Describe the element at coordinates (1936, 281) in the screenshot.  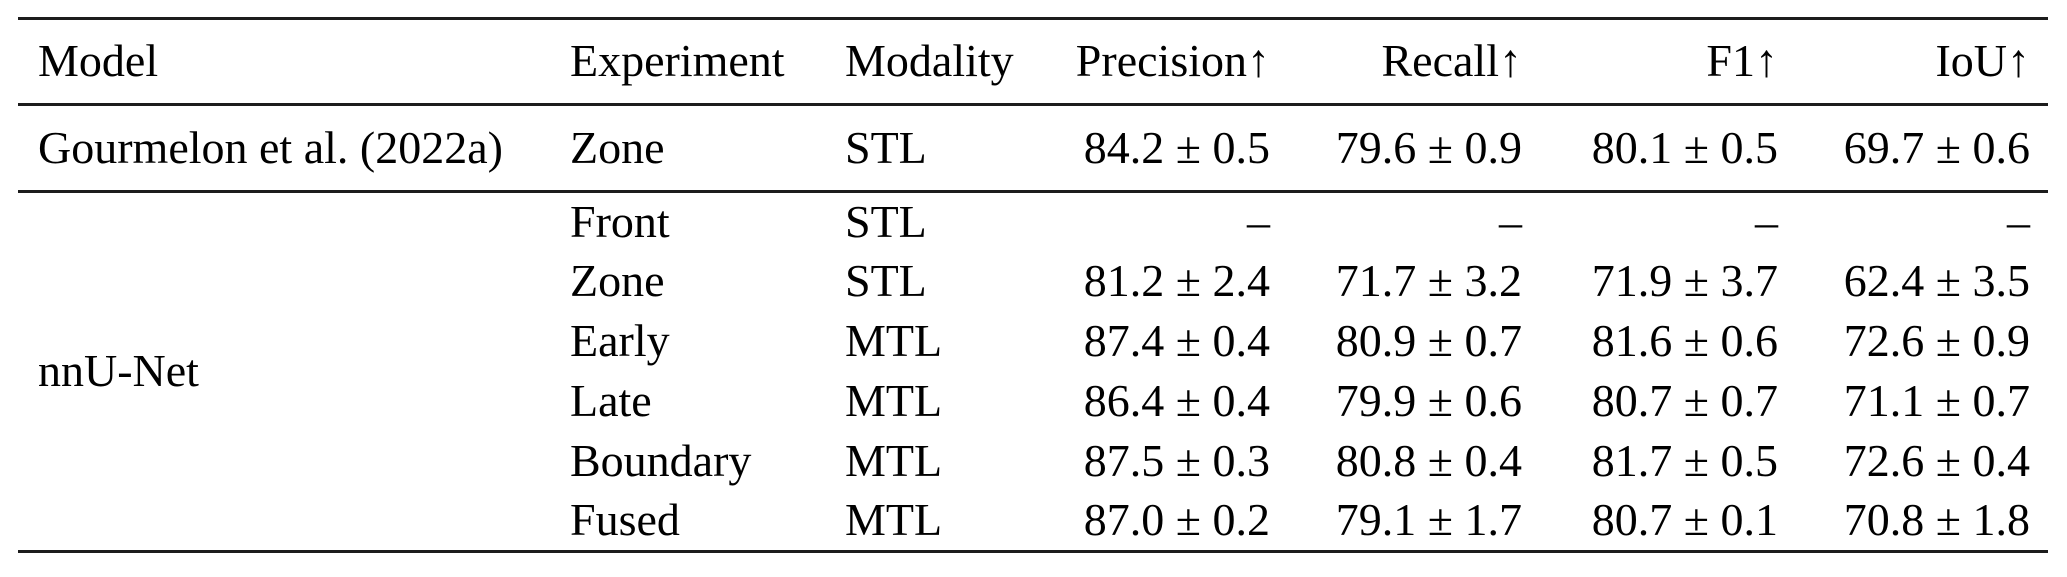
I see `cell-iou: 62.4 ± 3.5` at that location.